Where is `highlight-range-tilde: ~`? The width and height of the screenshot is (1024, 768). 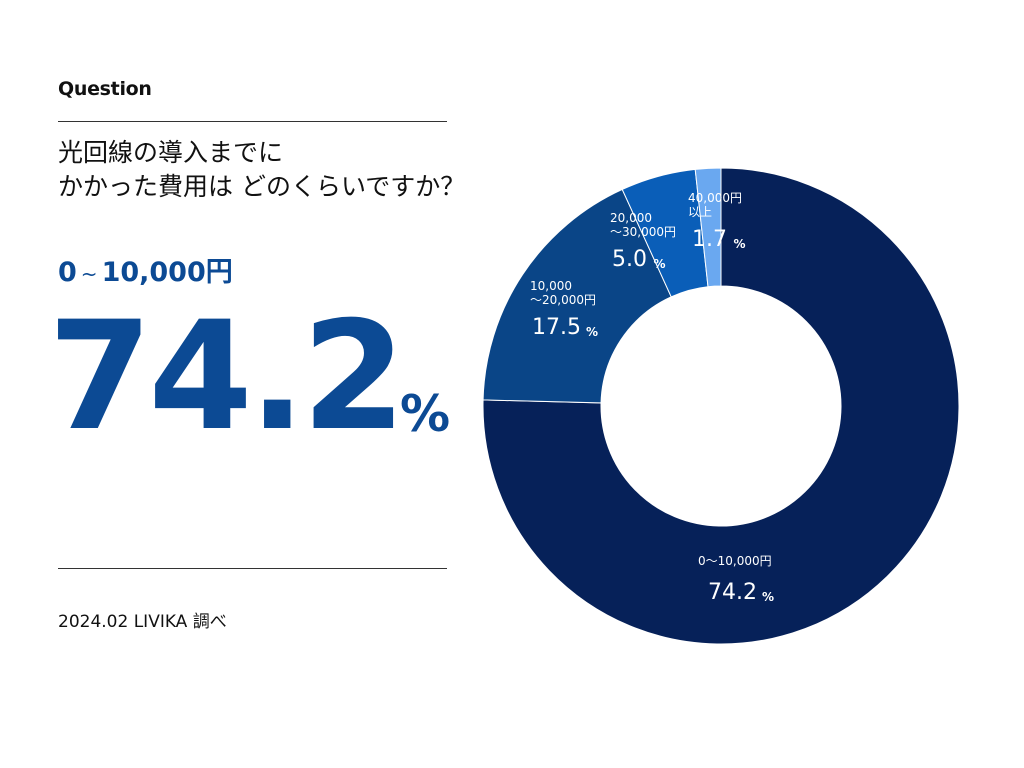 highlight-range-tilde: ~ is located at coordinates (89, 274).